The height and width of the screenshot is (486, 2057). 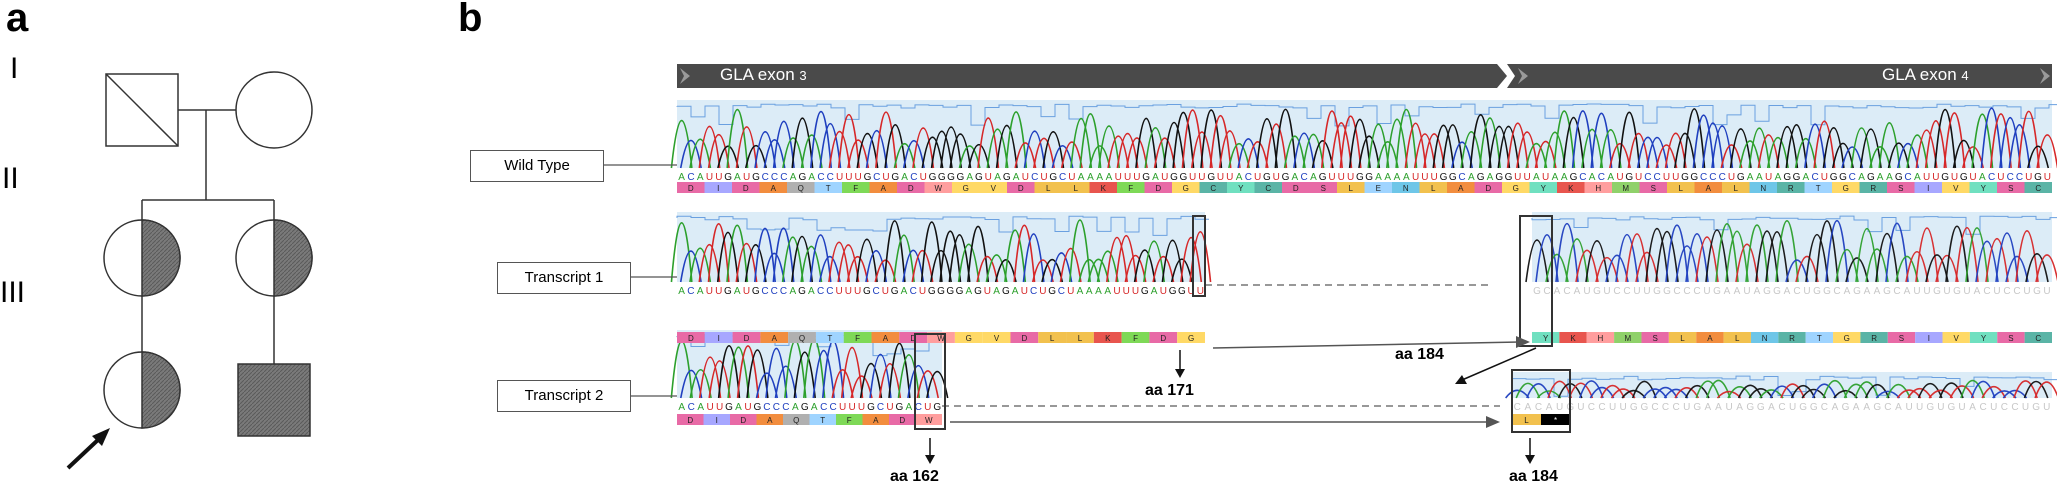 I want to click on aa-letter: S, so click(x=1900, y=188).